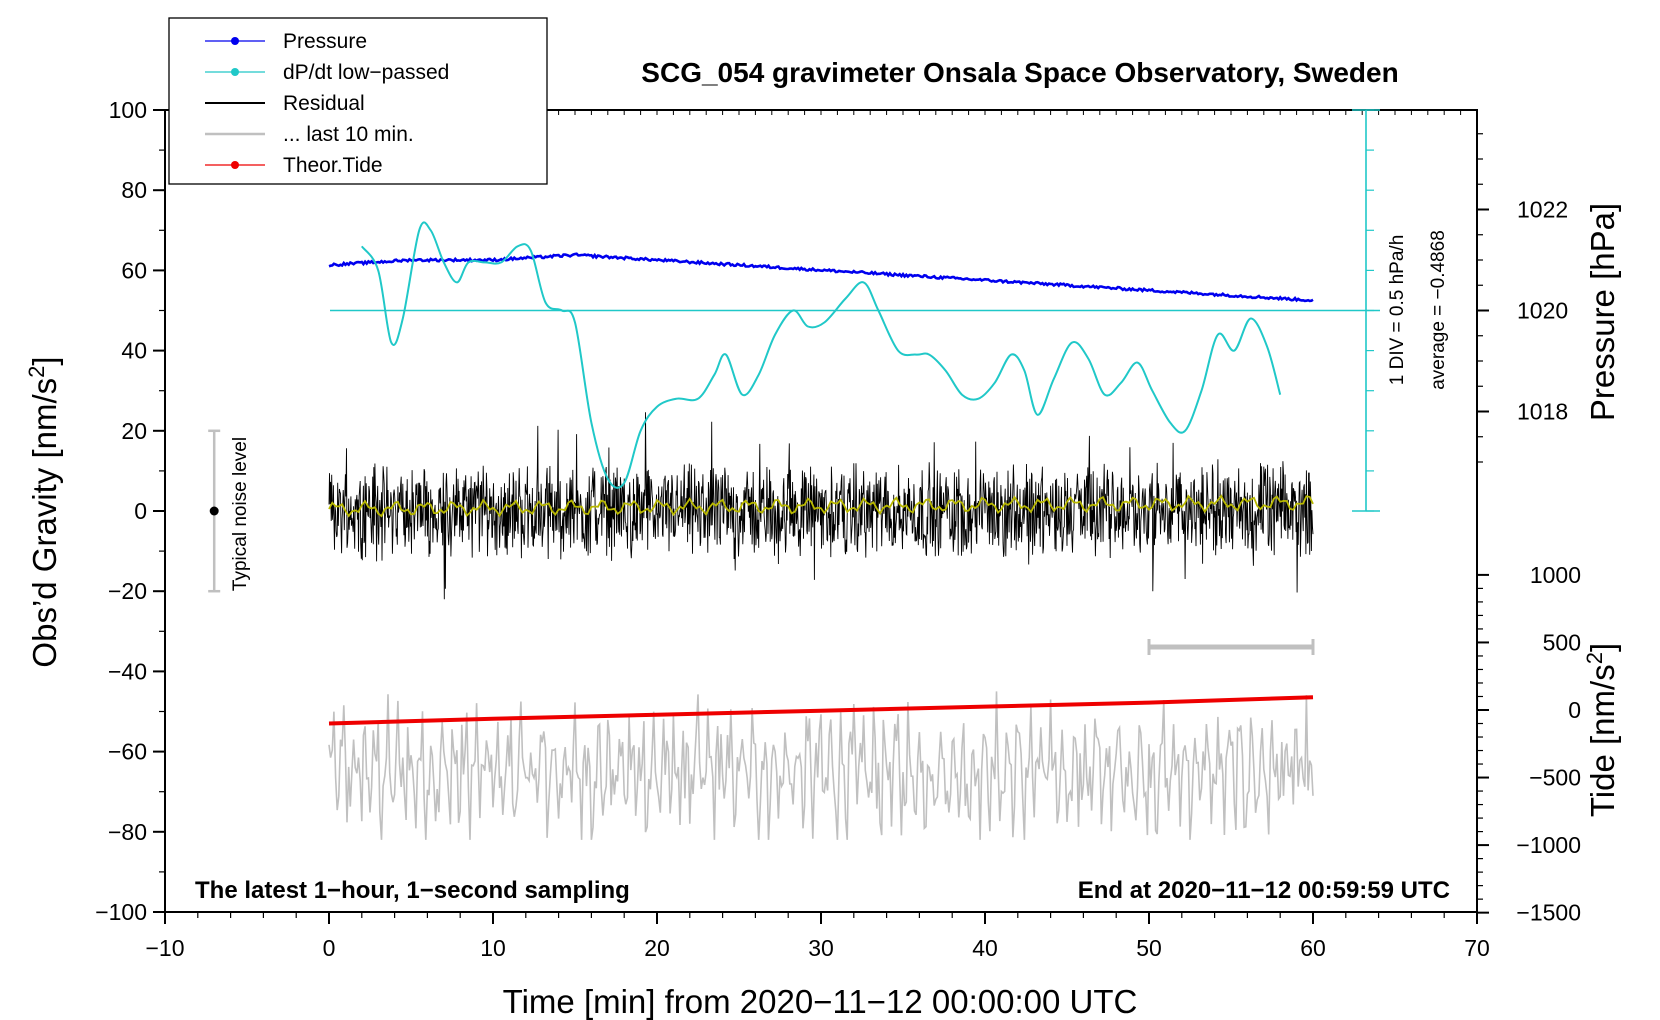 The image size is (1660, 1020). Describe the element at coordinates (348, 134) in the screenshot. I see `legend-label-last10: ... last 10 min.` at that location.